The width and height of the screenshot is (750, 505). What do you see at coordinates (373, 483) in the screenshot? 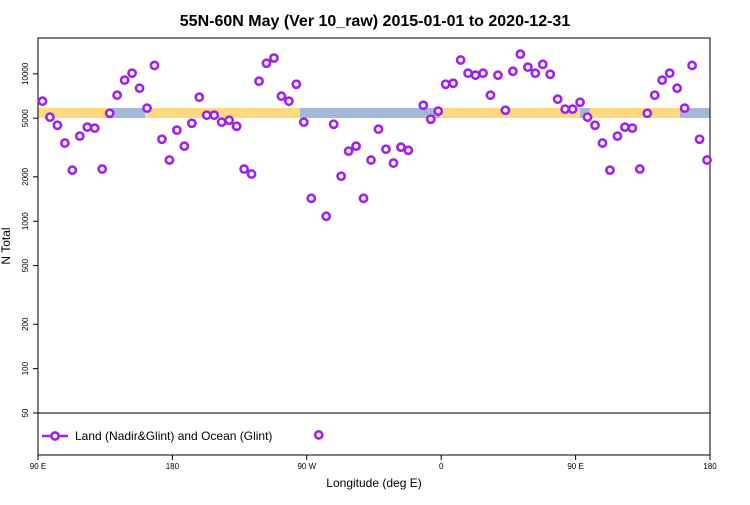
I see `x-axis-label: Longitude (deg E)` at bounding box center [373, 483].